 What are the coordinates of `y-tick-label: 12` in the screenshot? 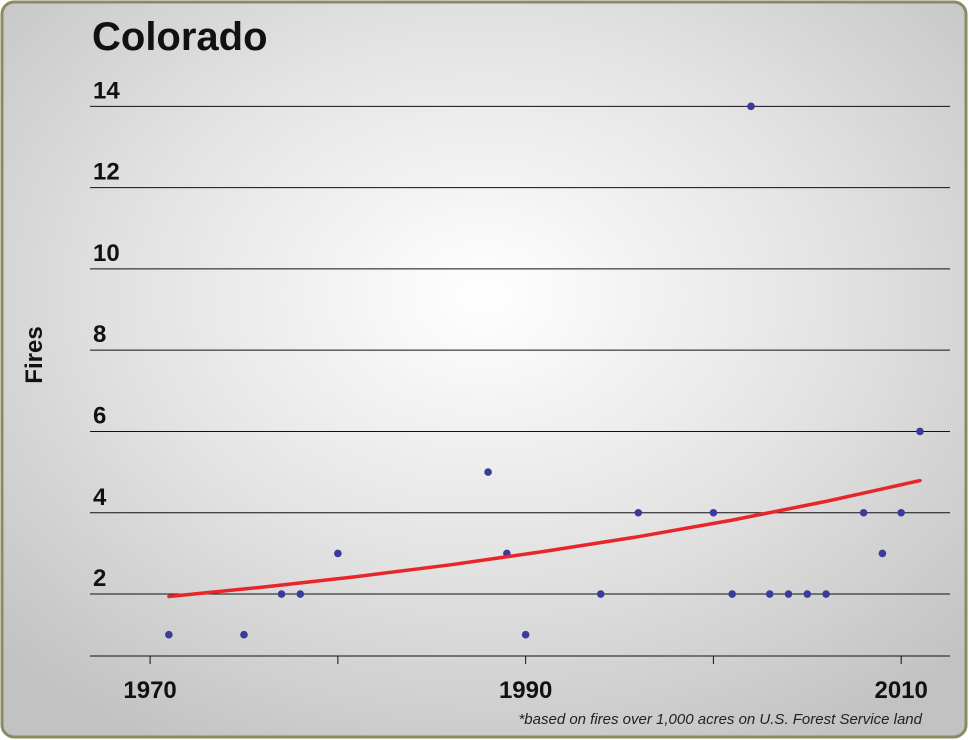 It's located at (106, 172).